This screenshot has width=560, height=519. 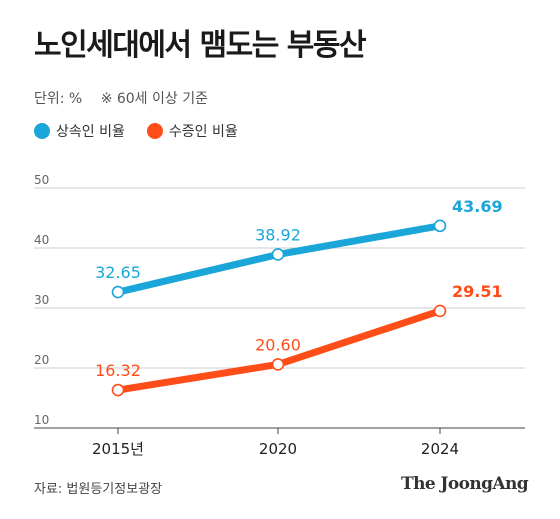 What do you see at coordinates (98, 489) in the screenshot?
I see `source-note: 자료: 법원등기정보광장` at bounding box center [98, 489].